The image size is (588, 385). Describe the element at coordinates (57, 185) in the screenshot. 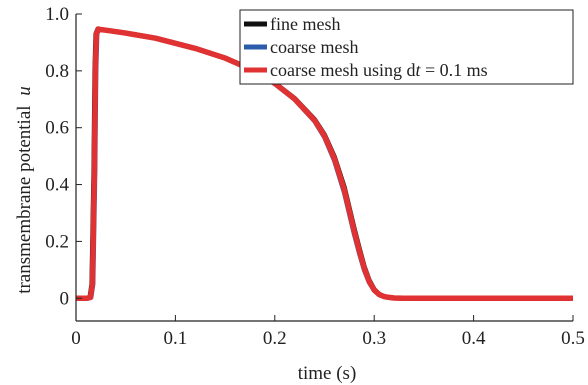

I see `y-tick-label: 0.4` at that location.